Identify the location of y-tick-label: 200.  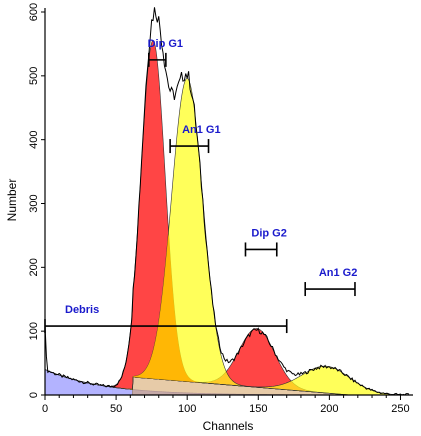
(34, 267).